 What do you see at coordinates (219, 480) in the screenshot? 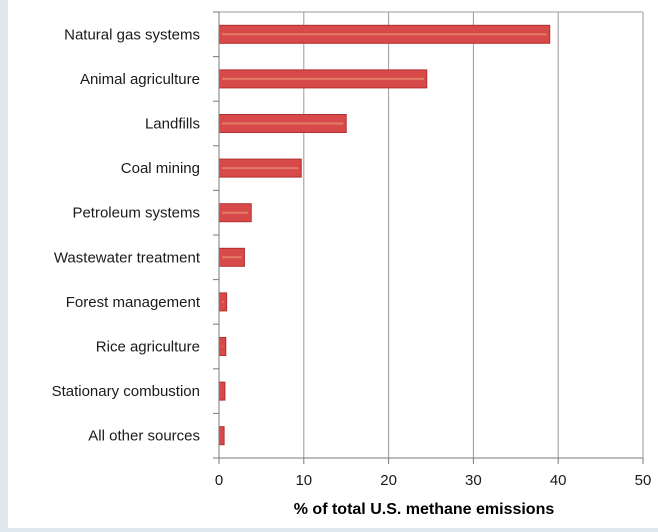
I see `x-tick-label-0: 0` at bounding box center [219, 480].